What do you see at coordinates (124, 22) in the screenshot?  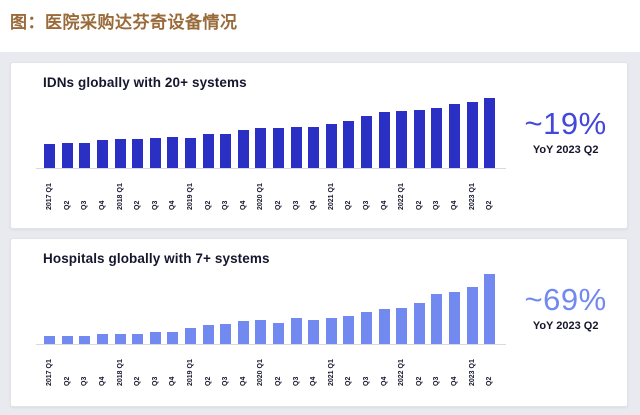 I see `page-title: 图：医院采购达芬奇设备情况` at bounding box center [124, 22].